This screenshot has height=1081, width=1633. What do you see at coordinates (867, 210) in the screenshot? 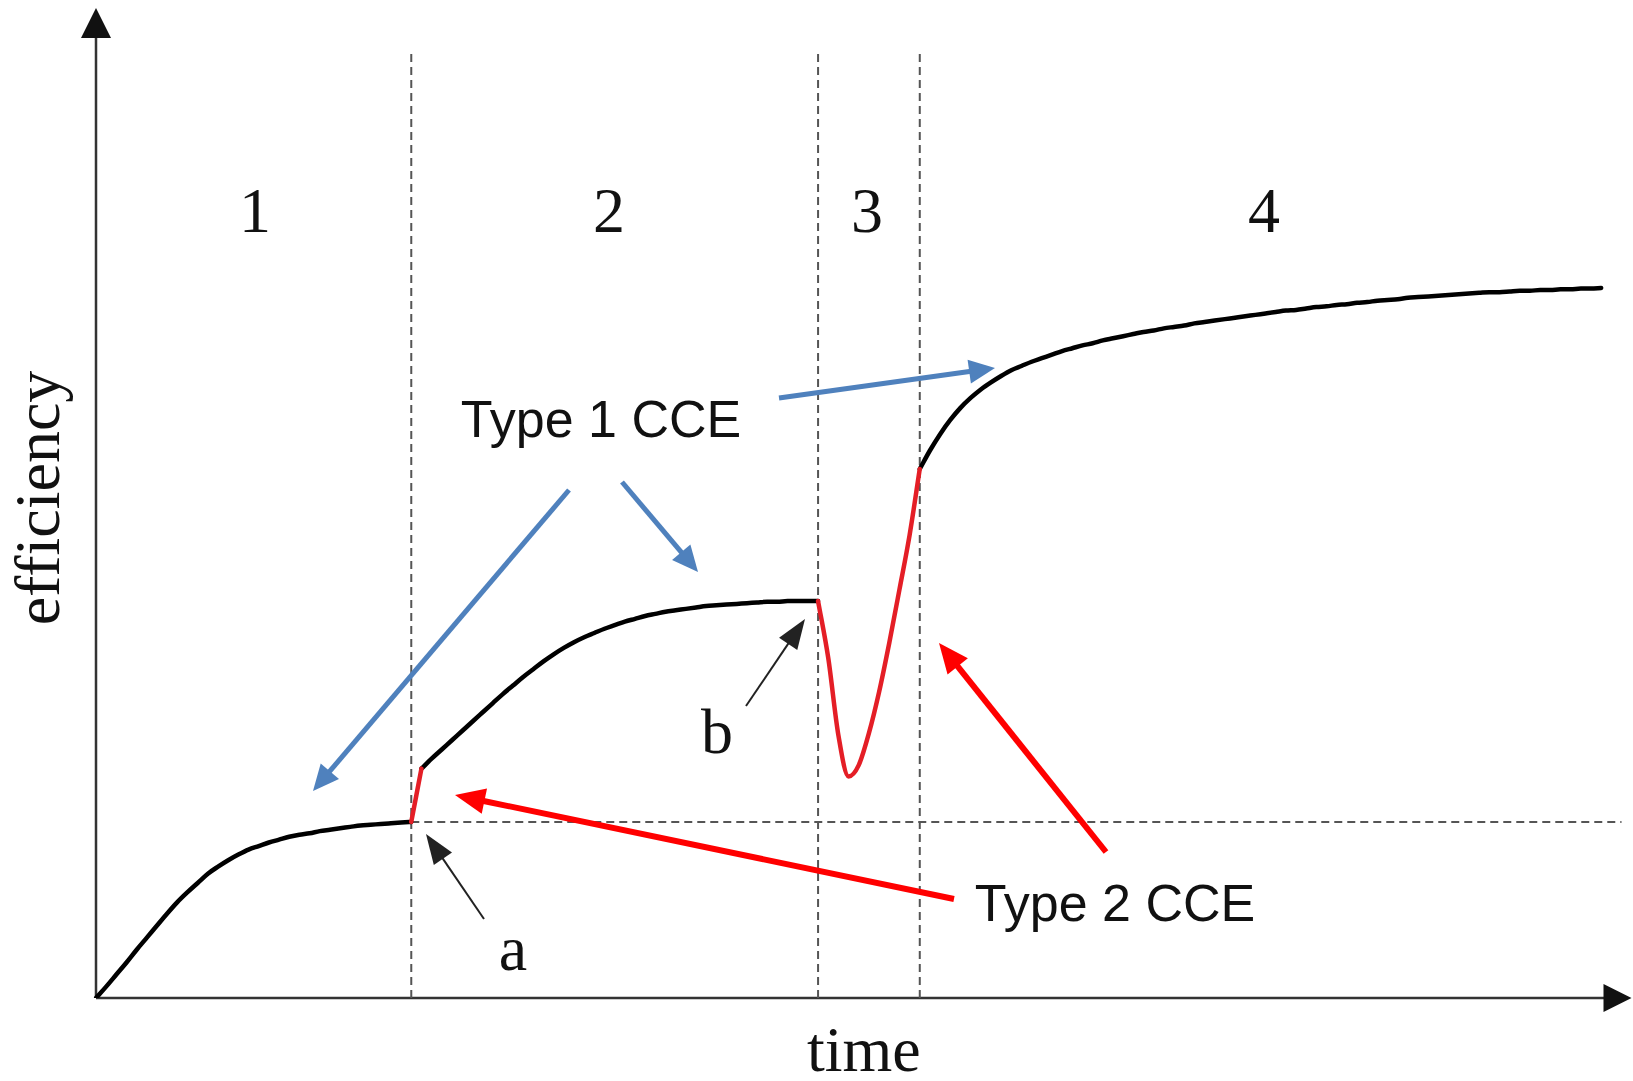
I see `text: 3` at bounding box center [867, 210].